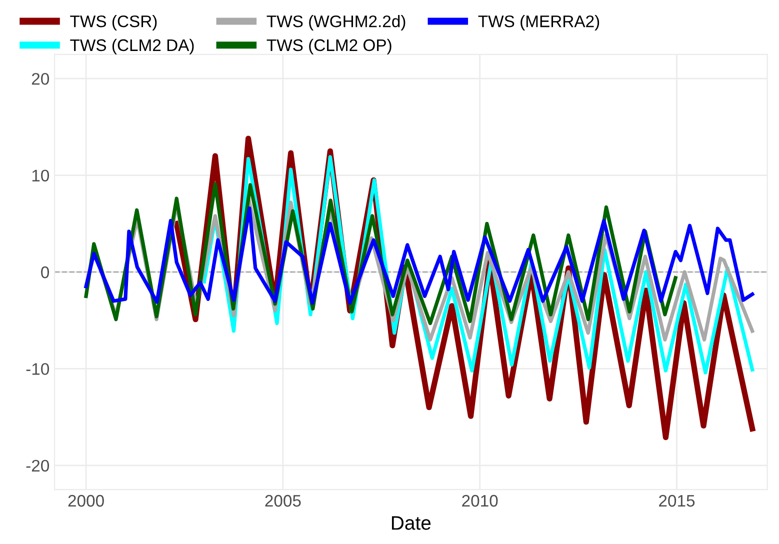 This screenshot has width=779, height=544. Describe the element at coordinates (45, 272) in the screenshot. I see `y-tick-label: 0` at that location.